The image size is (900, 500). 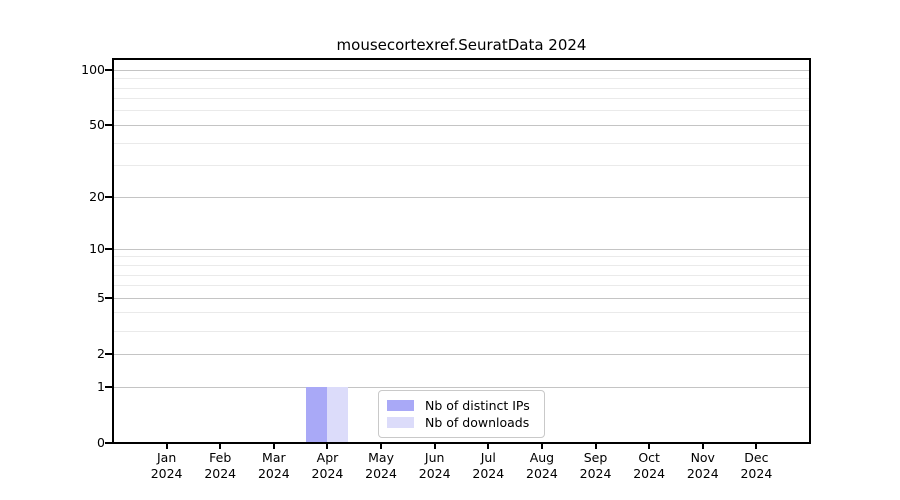 I want to click on x-tick-label-oct: Oct 2024, so click(x=649, y=466).